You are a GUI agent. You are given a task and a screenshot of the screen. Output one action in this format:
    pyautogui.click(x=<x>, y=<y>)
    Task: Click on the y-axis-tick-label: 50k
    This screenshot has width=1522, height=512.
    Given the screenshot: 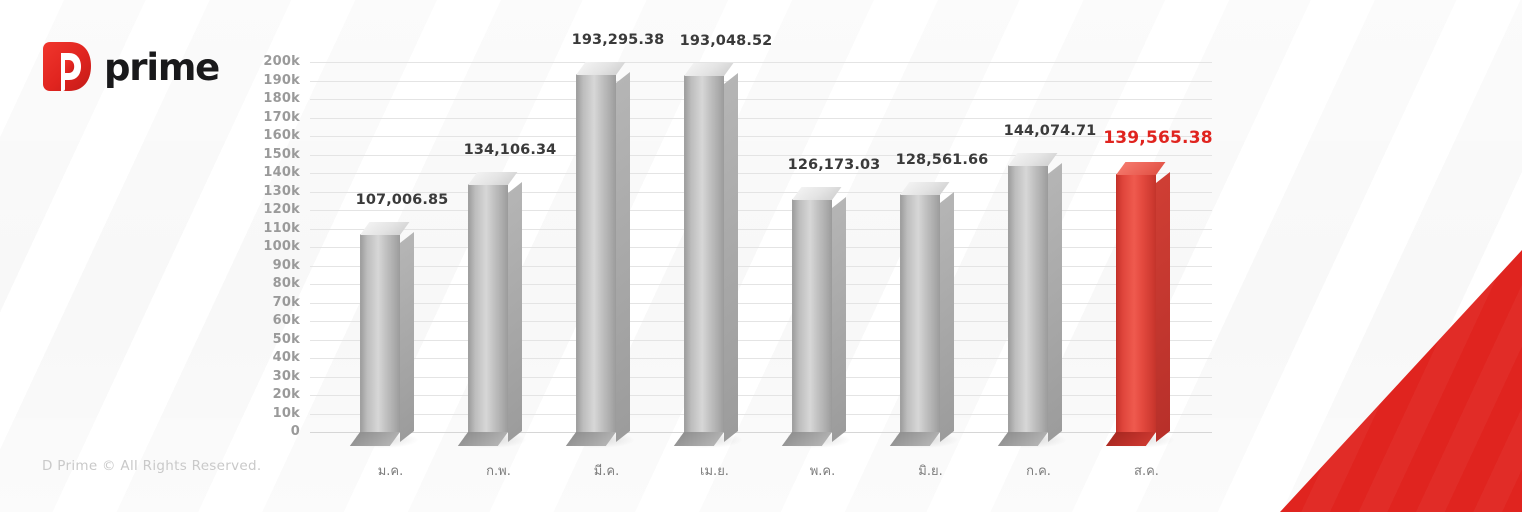 What is the action you would take?
    pyautogui.click(x=286, y=339)
    